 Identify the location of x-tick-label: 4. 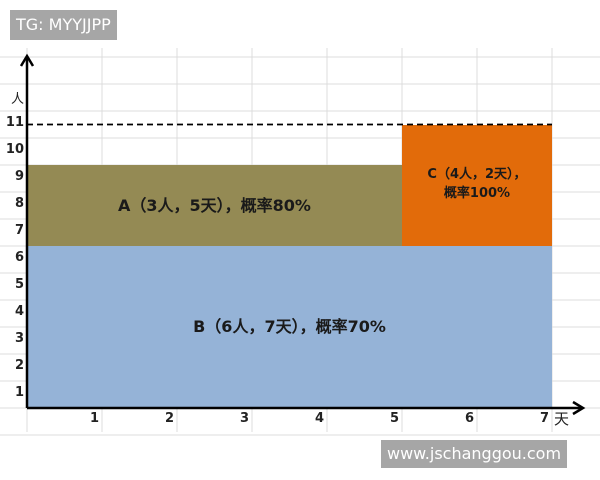
(319, 418).